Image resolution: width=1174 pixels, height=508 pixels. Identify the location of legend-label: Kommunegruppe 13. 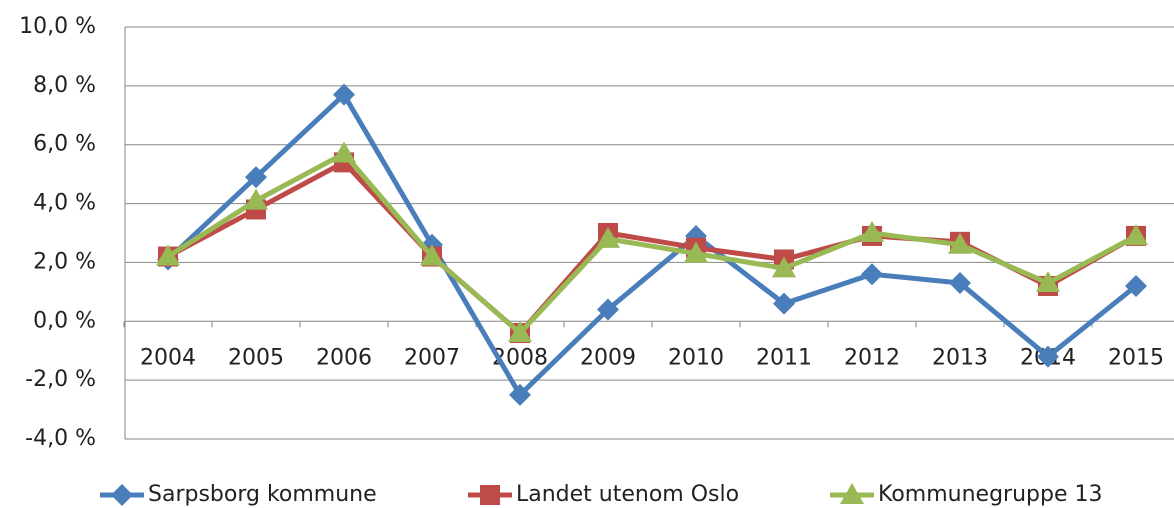
(990, 494).